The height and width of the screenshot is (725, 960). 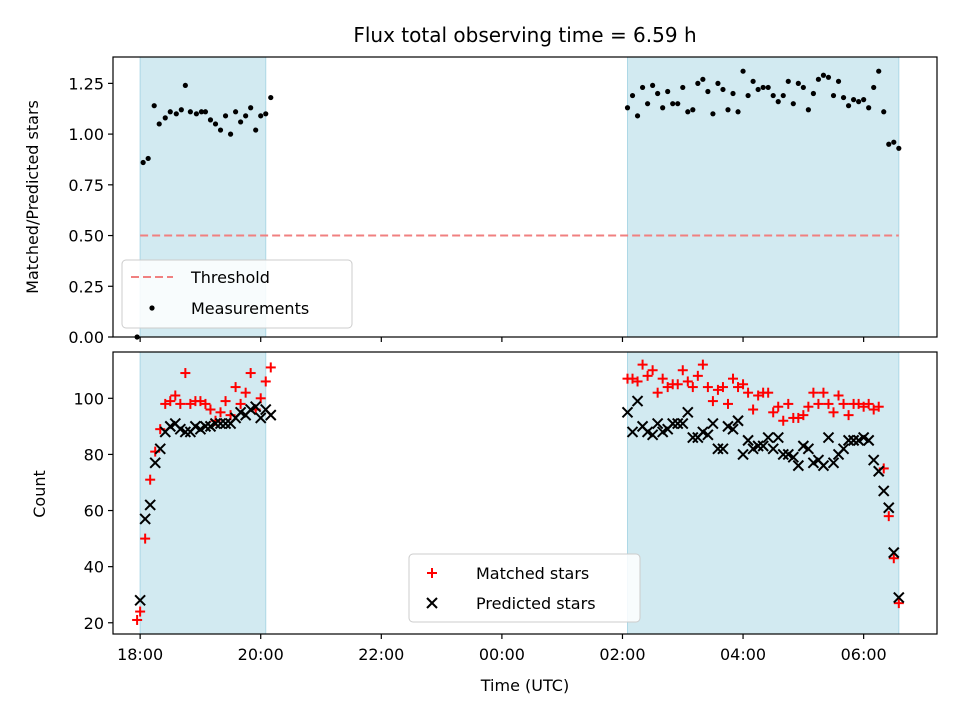 I want to click on legend-measurements-label: Measurements, so click(x=250, y=308).